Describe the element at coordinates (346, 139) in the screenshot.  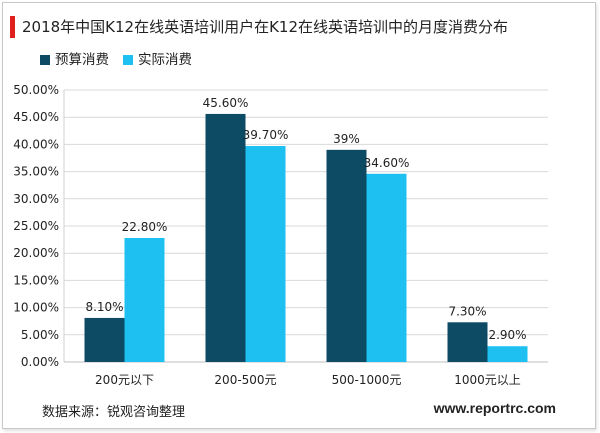
I see `data-label: 39%` at that location.